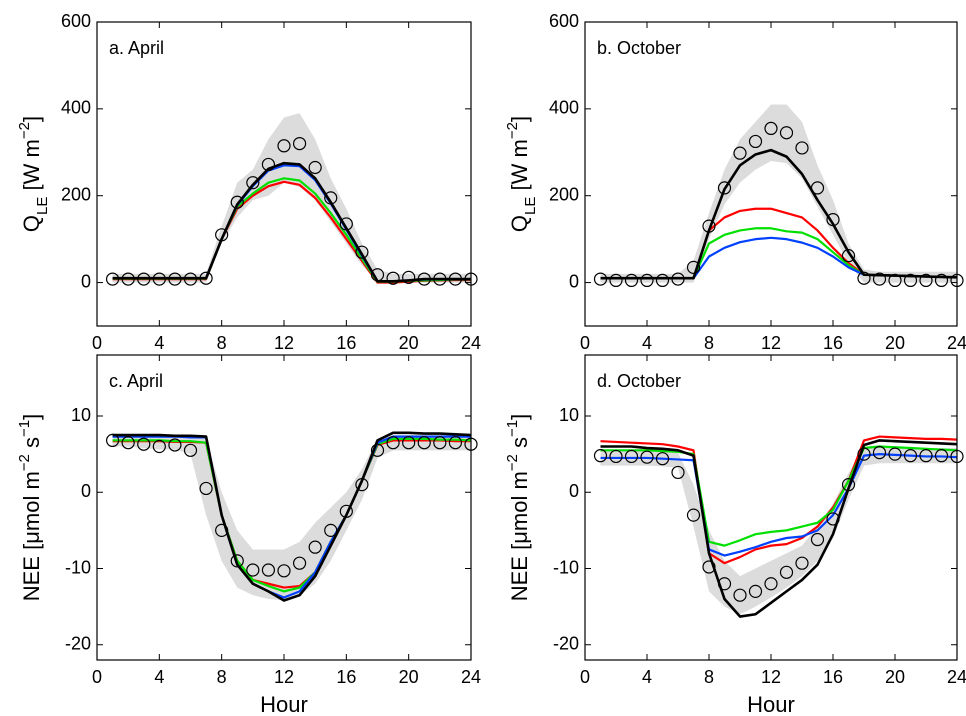  Describe the element at coordinates (136, 381) in the screenshot. I see `panel-title: c. April` at that location.